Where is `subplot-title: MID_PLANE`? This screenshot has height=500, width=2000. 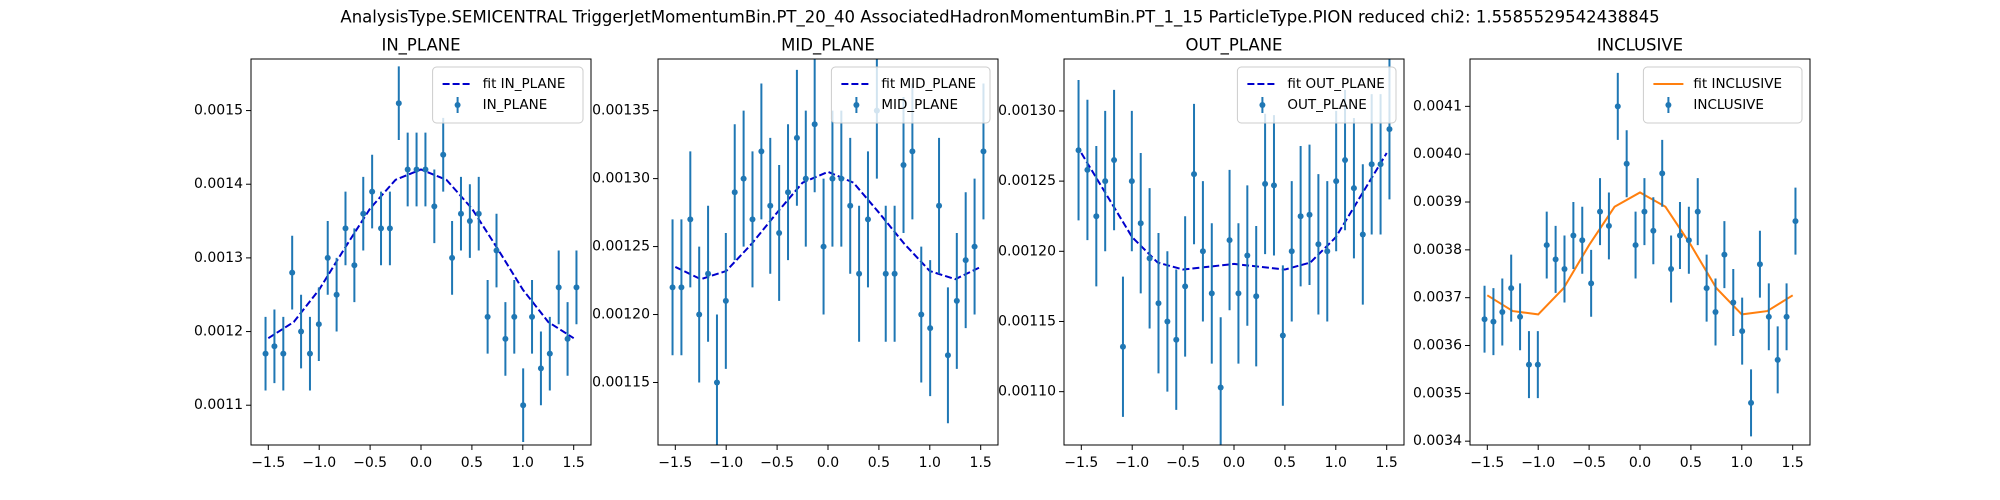 subplot-title: MID_PLANE is located at coordinates (828, 46).